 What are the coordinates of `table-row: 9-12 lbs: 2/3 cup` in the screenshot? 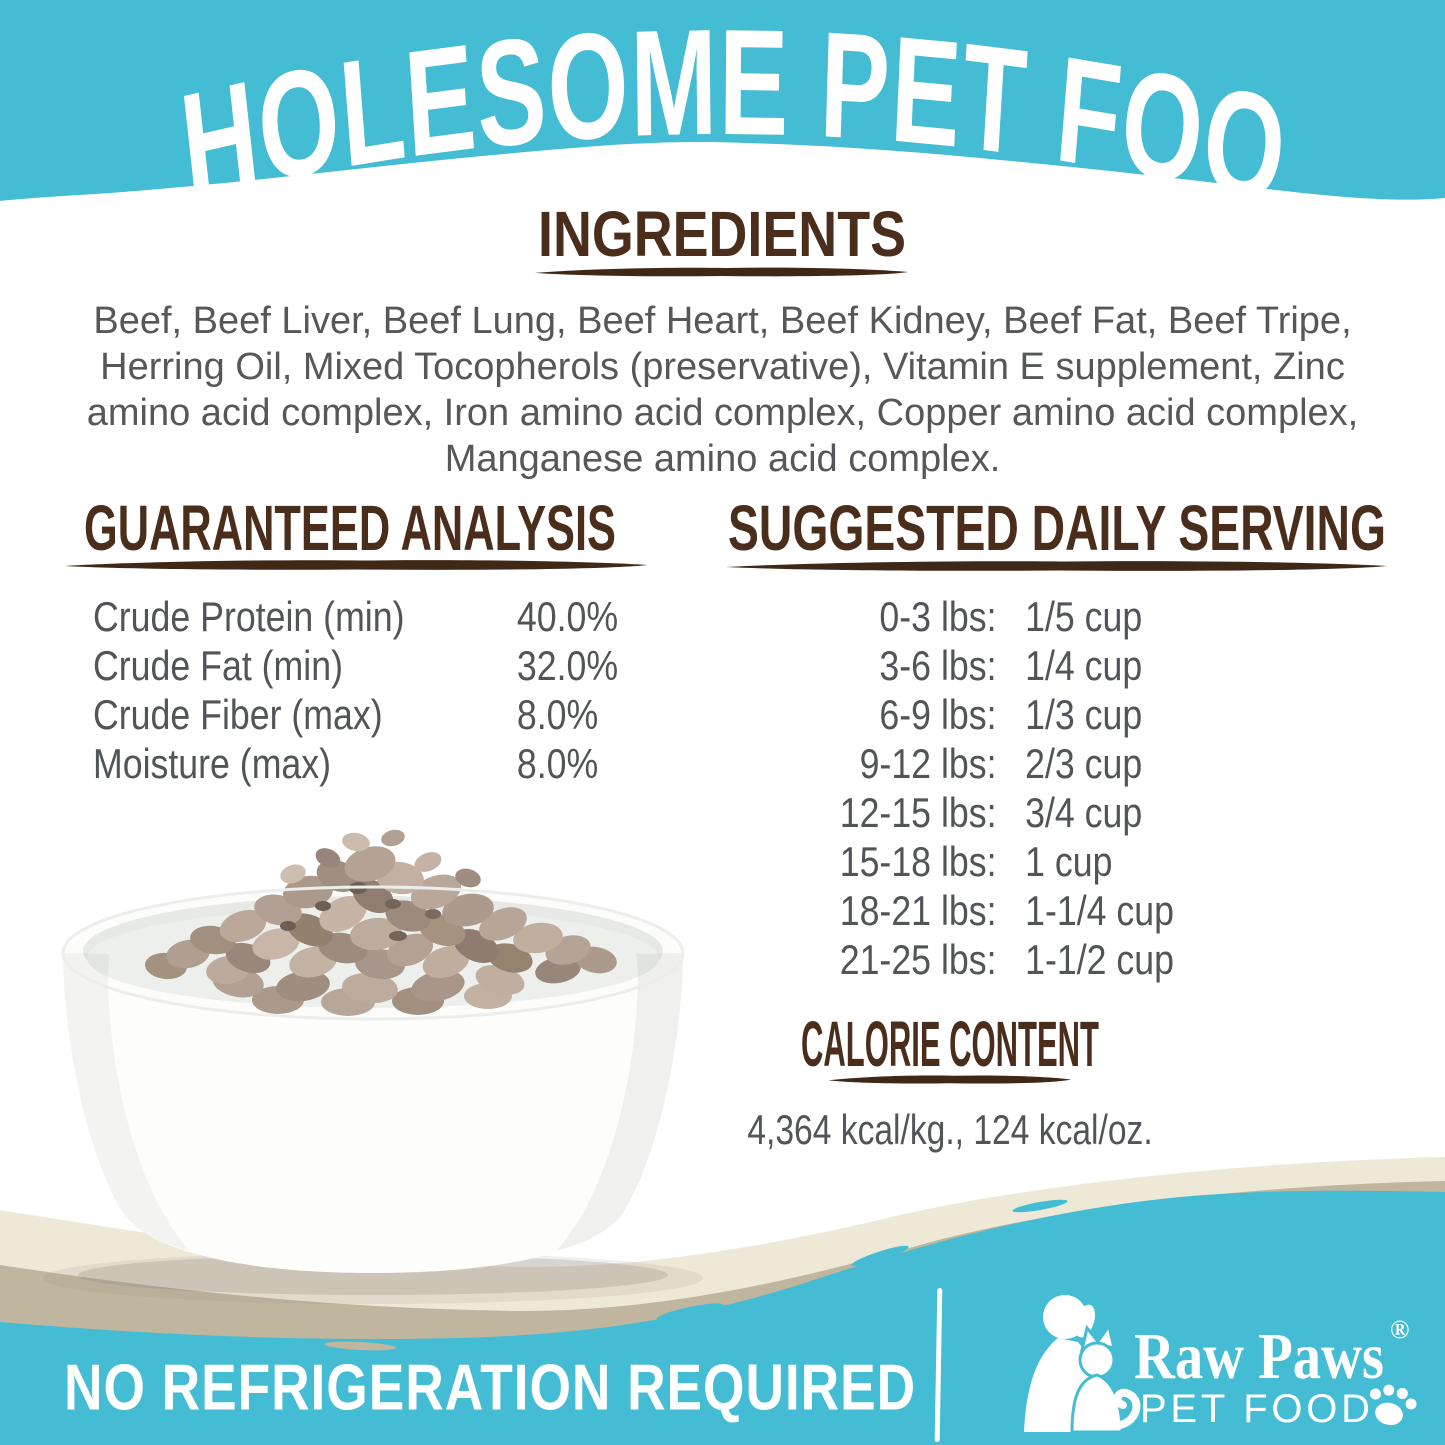 It's located at (1005, 763).